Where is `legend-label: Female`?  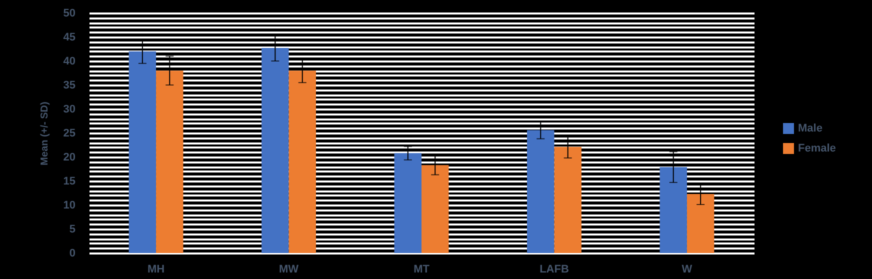
legend-label: Female is located at coordinates (817, 148).